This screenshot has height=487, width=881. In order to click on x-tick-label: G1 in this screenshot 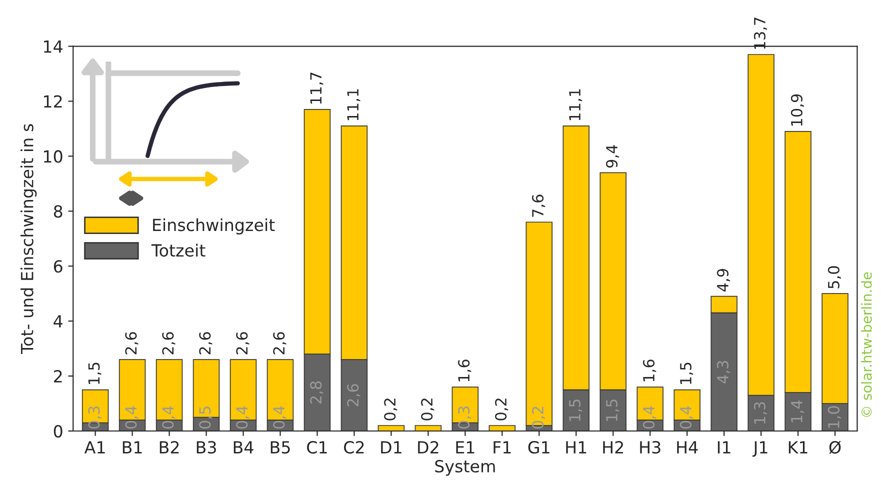, I will do `click(539, 447)`.